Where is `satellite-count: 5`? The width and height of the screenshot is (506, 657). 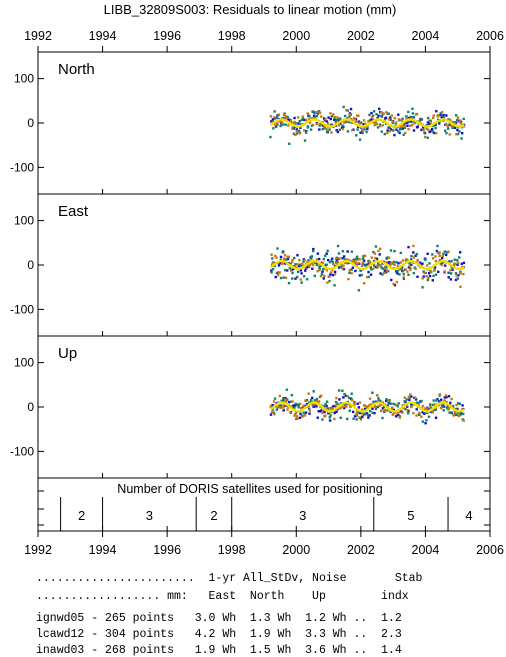 satellite-count: 5 is located at coordinates (410, 515).